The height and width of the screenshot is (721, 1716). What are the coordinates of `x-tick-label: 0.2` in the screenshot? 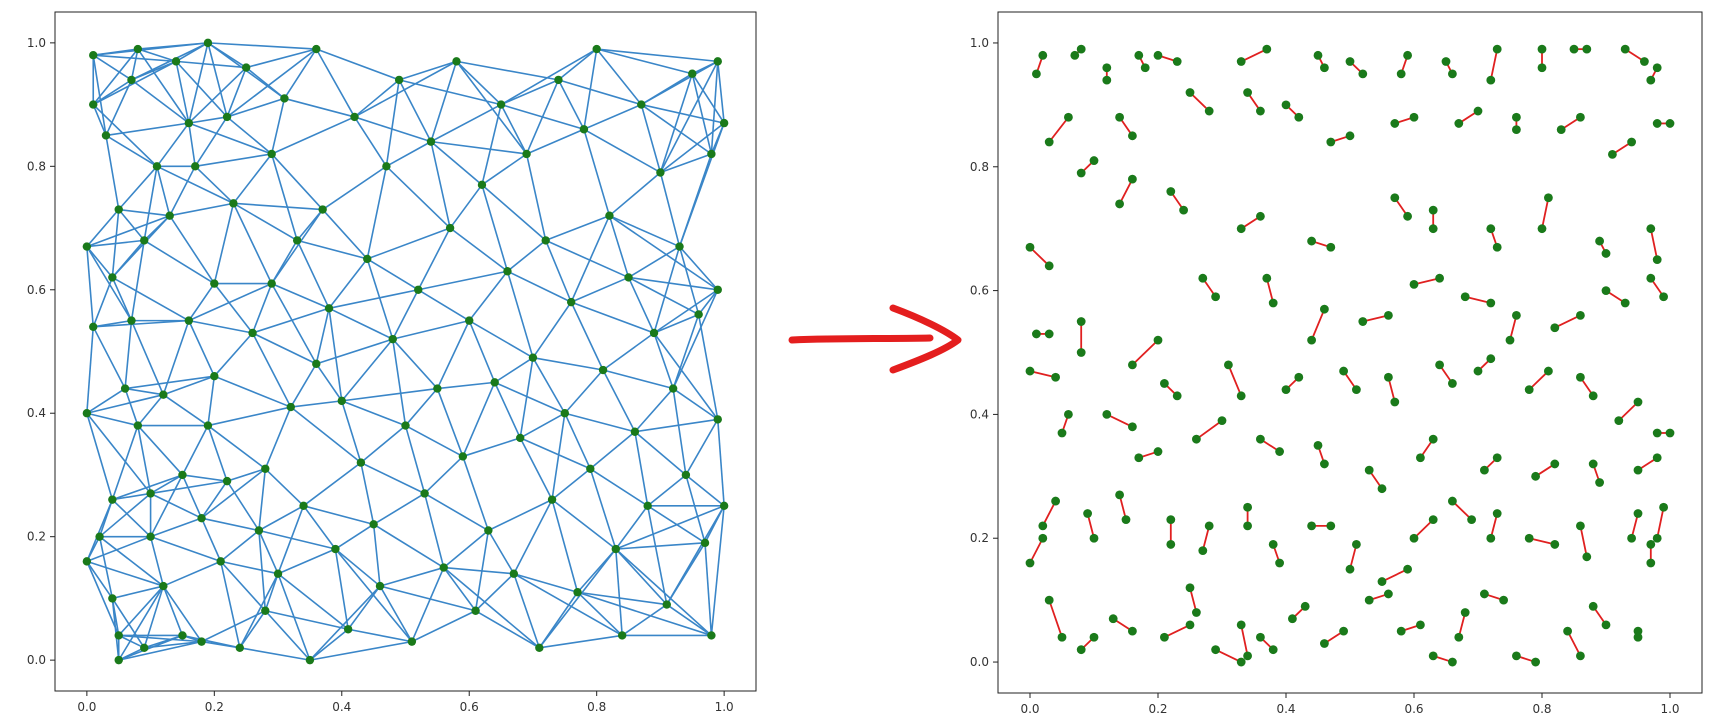 It's located at (214, 707).